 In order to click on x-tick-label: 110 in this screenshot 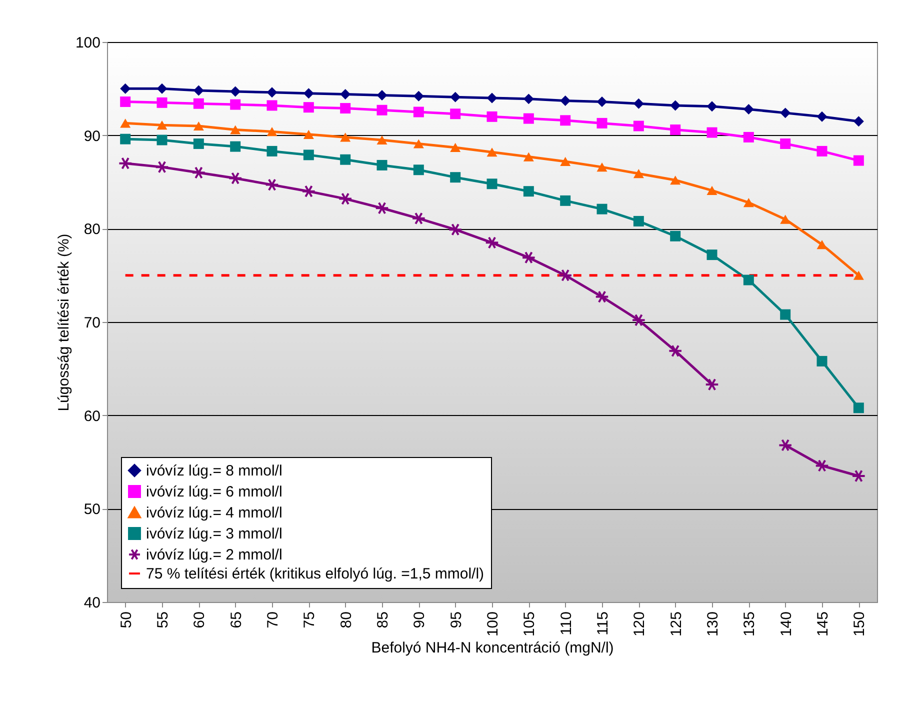, I will do `click(566, 624)`.